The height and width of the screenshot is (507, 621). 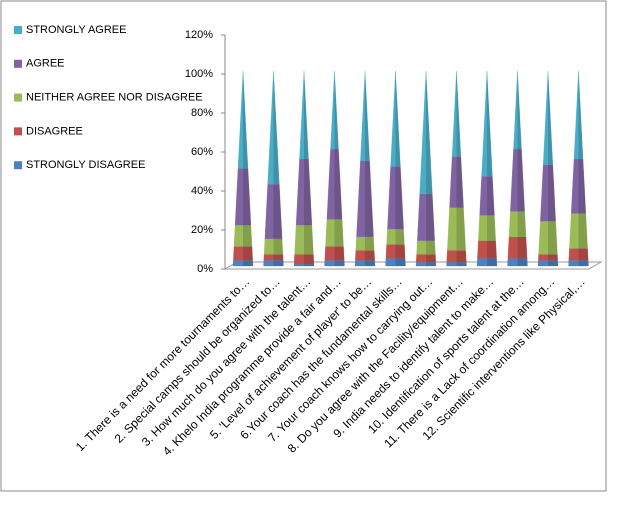 What do you see at coordinates (202, 113) in the screenshot?
I see `y-tick-label: 80%` at bounding box center [202, 113].